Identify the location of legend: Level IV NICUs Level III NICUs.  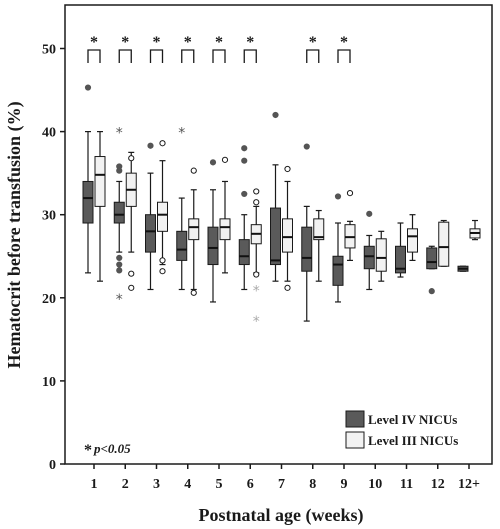
(401, 429).